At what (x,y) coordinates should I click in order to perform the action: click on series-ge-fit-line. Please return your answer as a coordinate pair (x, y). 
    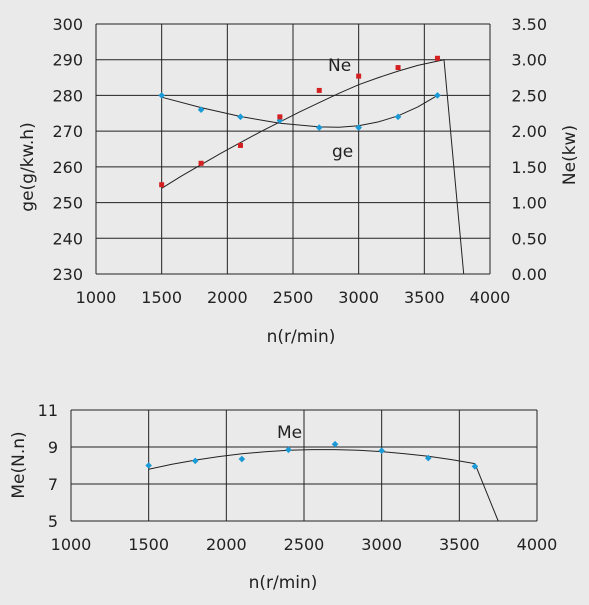
    Looking at the image, I should click on (299, 111).